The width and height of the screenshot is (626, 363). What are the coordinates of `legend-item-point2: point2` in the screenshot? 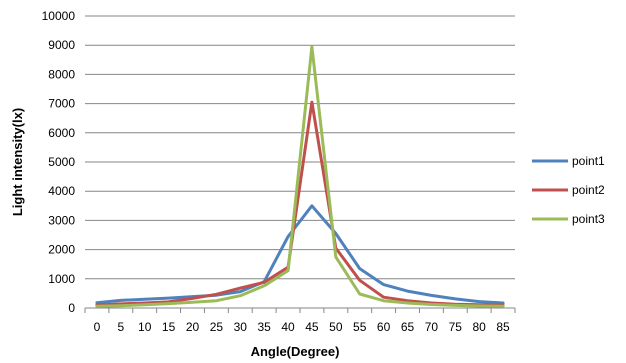 It's located at (568, 190).